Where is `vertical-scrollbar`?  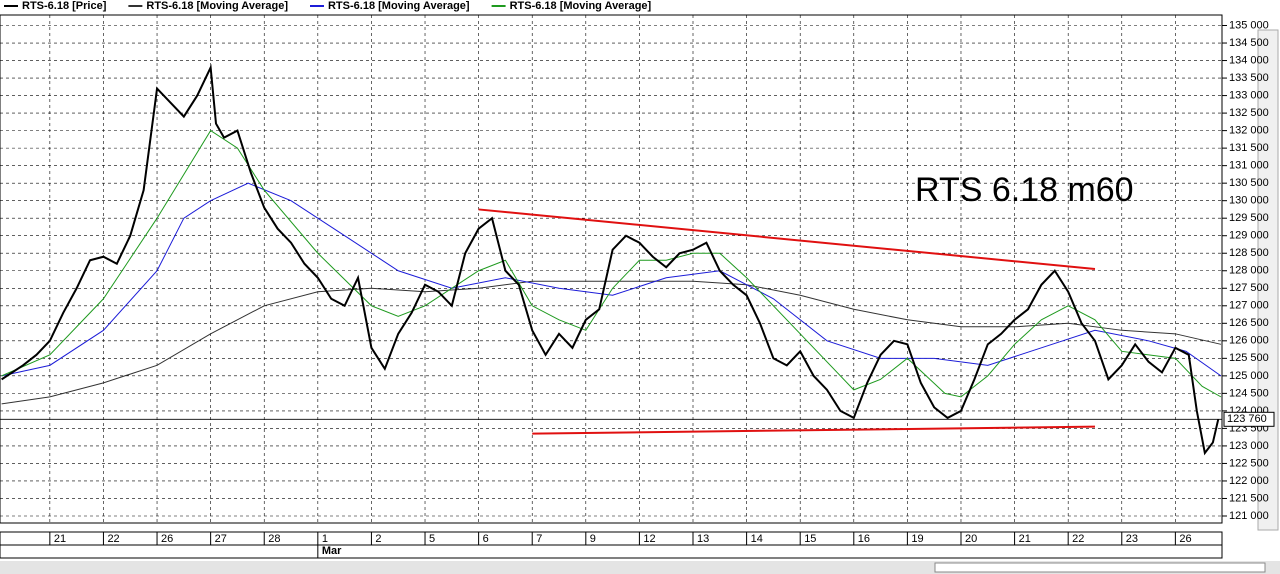
vertical-scrollbar is located at coordinates (1268, 280).